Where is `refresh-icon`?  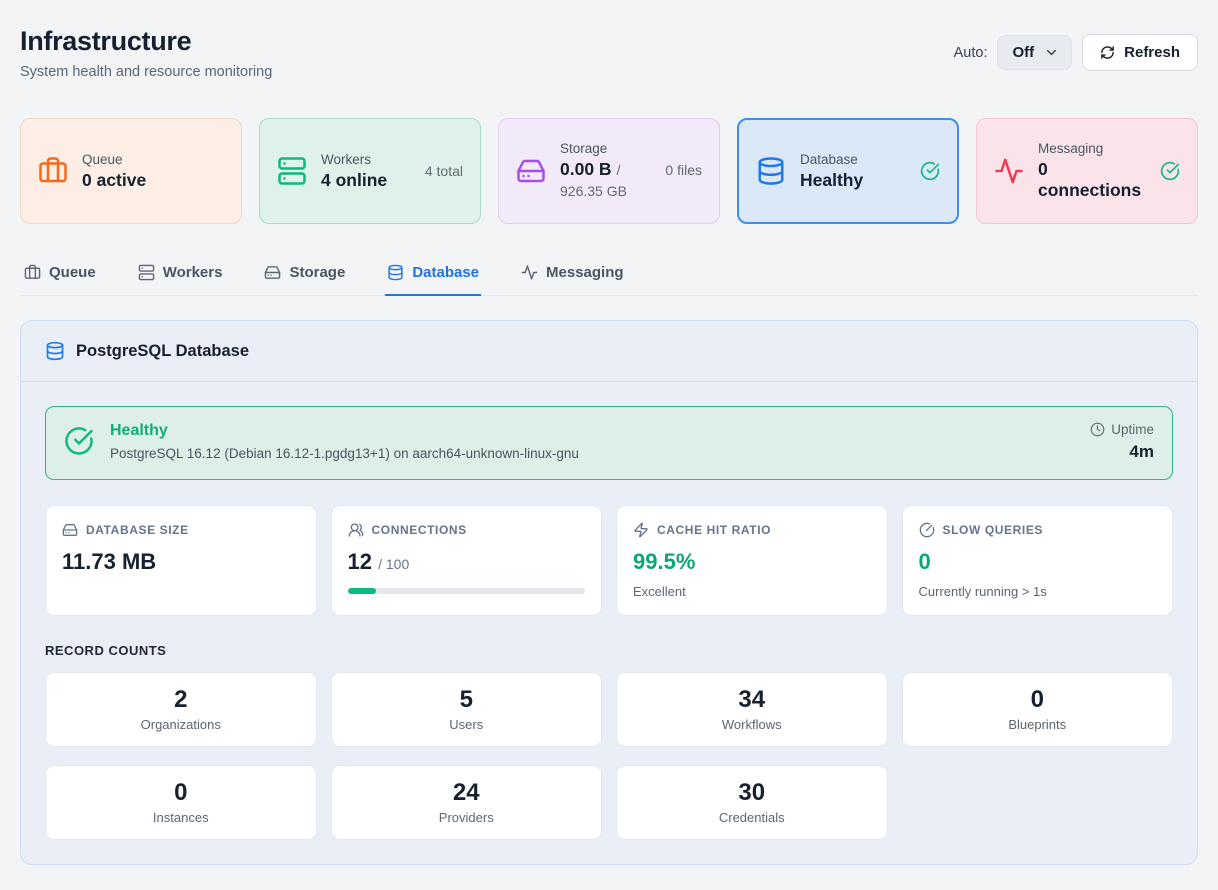 refresh-icon is located at coordinates (1107, 52).